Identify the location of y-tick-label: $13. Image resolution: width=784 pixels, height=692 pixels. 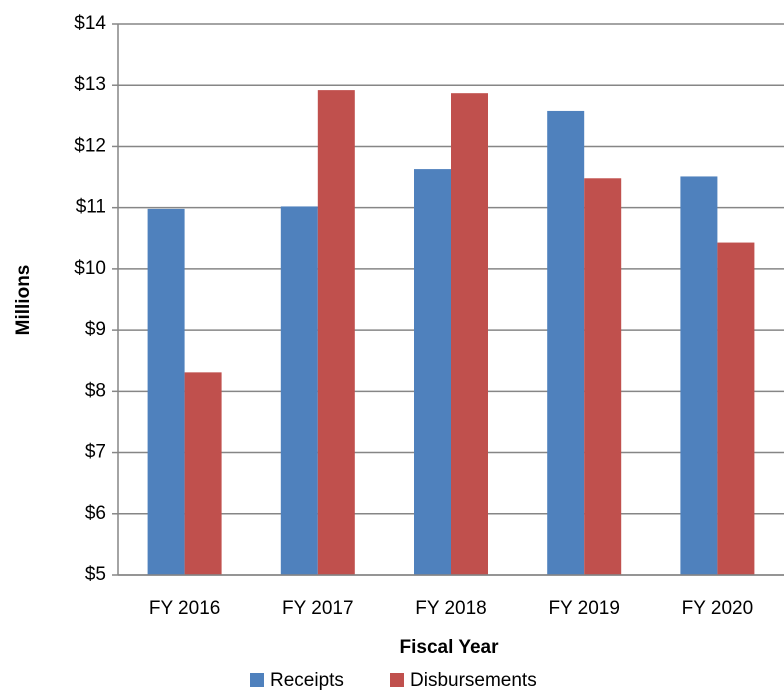
(90, 84).